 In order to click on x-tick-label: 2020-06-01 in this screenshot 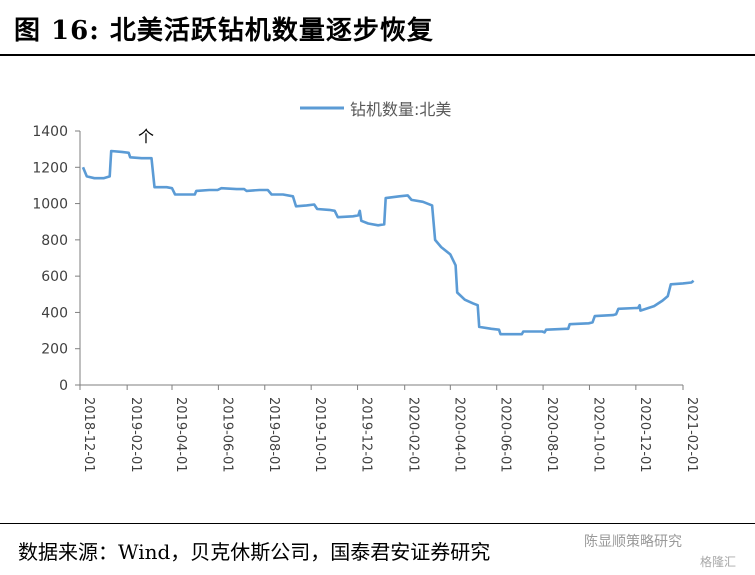, I will do `click(505, 435)`.